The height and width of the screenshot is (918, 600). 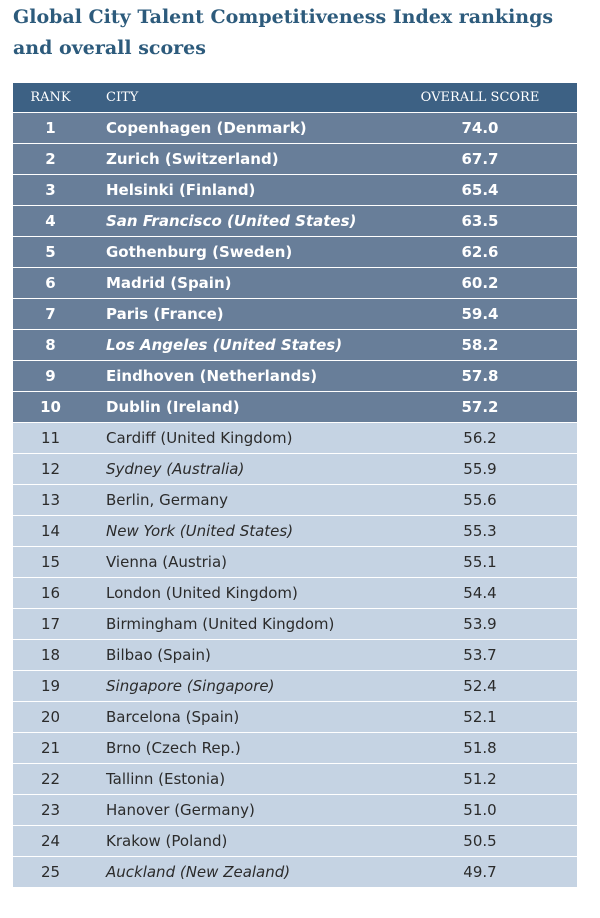 What do you see at coordinates (180, 810) in the screenshot?
I see `city-cell: Hanover (Germany)` at bounding box center [180, 810].